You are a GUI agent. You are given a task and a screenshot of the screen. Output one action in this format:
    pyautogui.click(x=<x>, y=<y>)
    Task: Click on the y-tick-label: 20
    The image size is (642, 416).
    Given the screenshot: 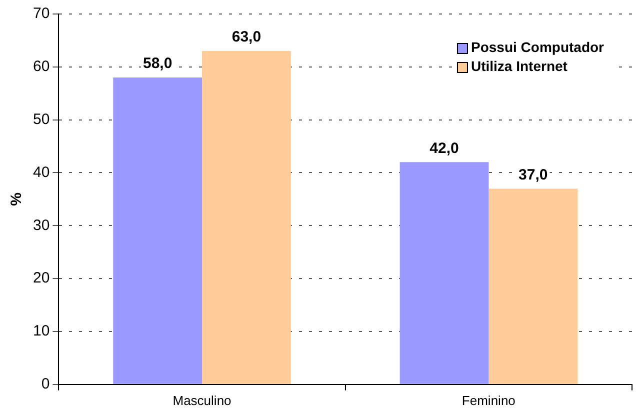 What is the action you would take?
    pyautogui.click(x=41, y=278)
    